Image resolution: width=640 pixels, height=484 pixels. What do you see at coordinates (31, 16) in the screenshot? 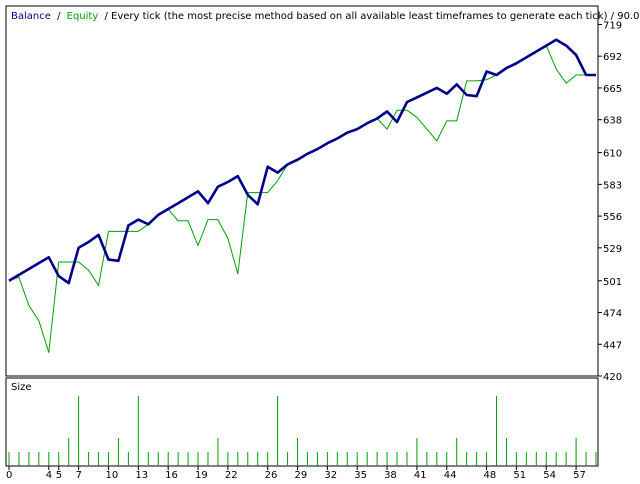
I see `legend-balance: Balance` at bounding box center [31, 16].